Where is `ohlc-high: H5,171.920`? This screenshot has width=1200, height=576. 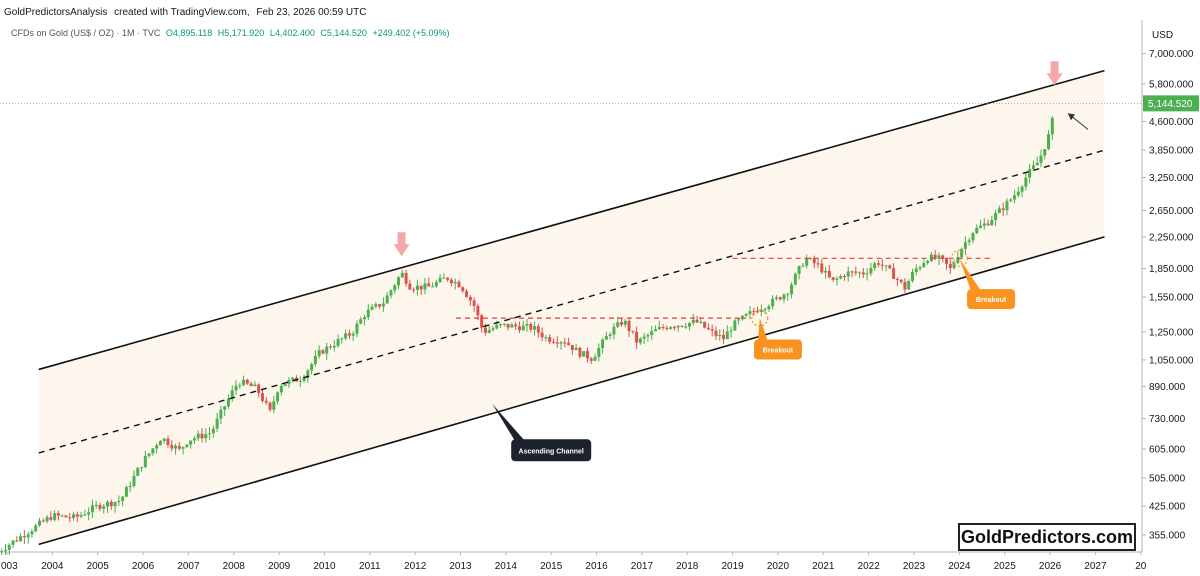
ohlc-high: H5,171.920 is located at coordinates (241, 33).